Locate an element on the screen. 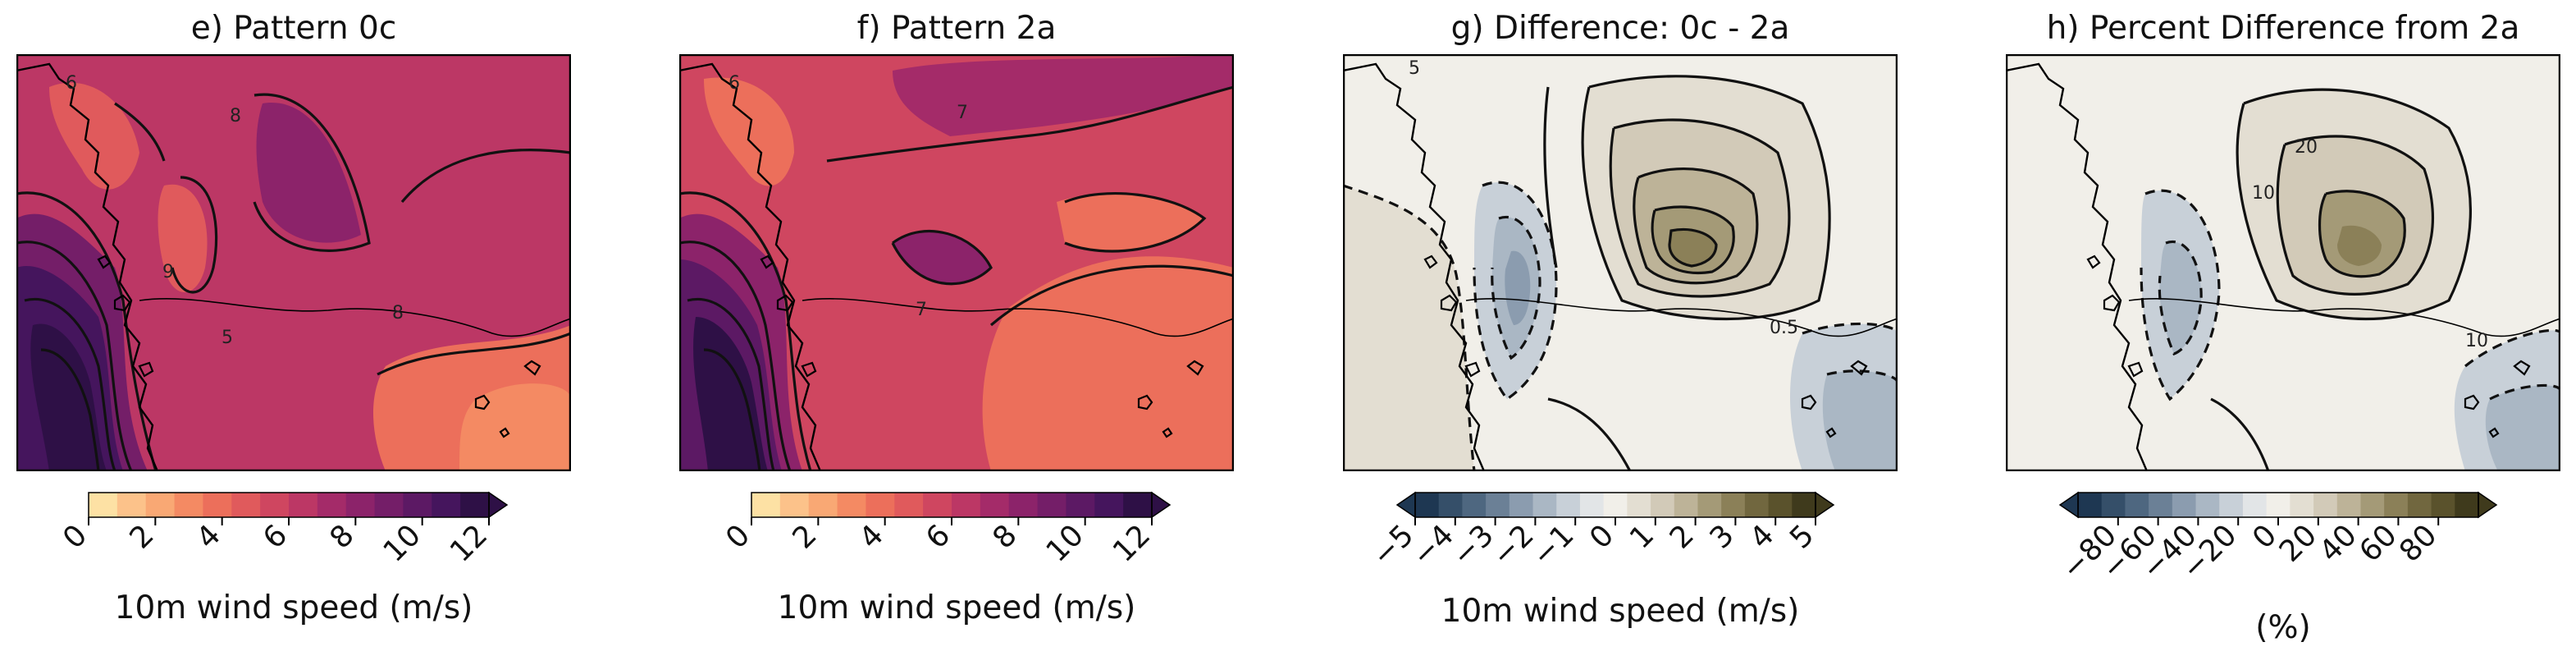  chart-title: h) Percent Difference from 2a is located at coordinates (2283, 28).